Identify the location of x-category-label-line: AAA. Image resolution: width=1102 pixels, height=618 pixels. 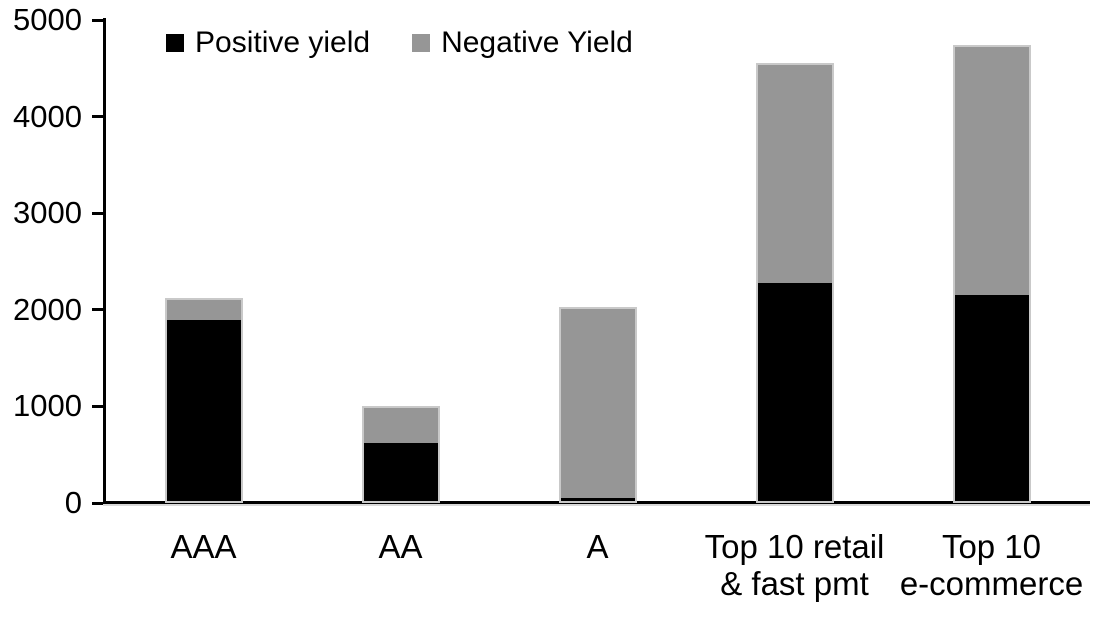
(203, 546).